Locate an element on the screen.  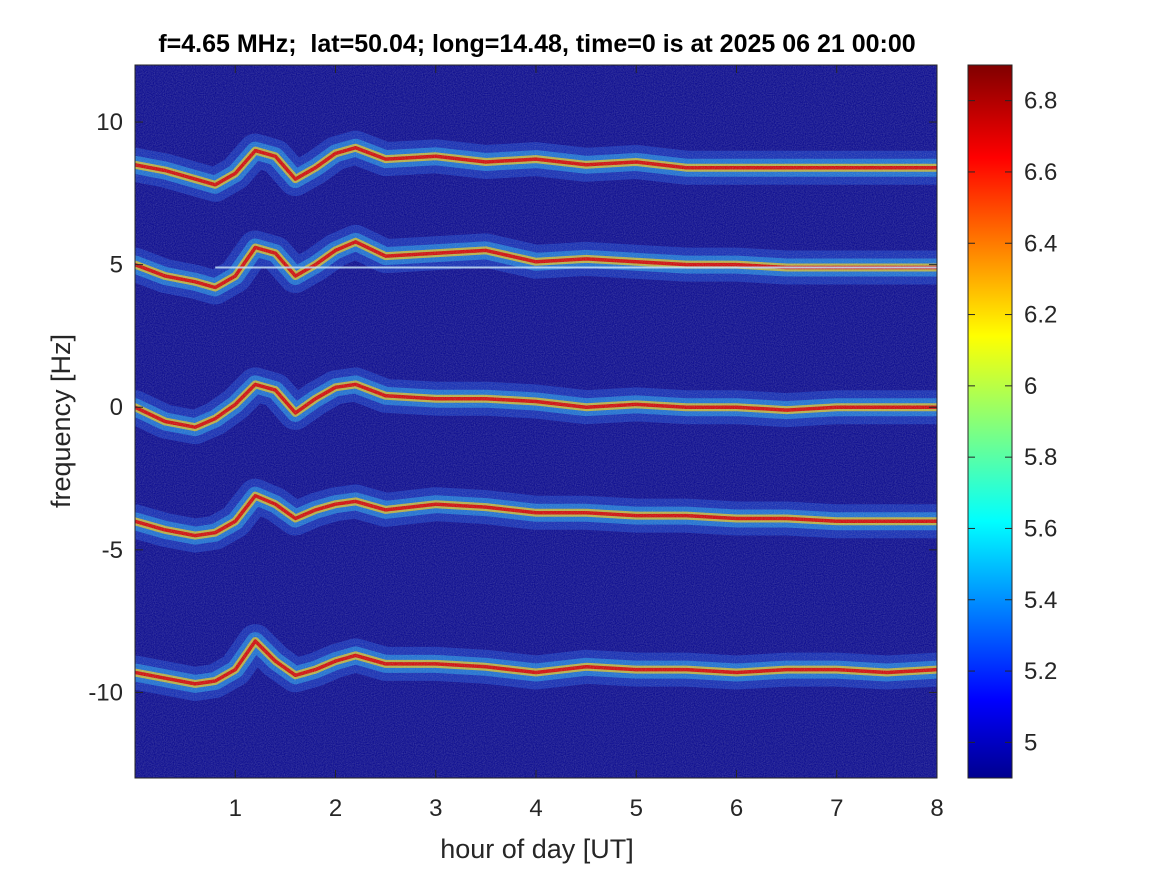
colorbar-tick-label: 5.8 is located at coordinates (1040, 457).